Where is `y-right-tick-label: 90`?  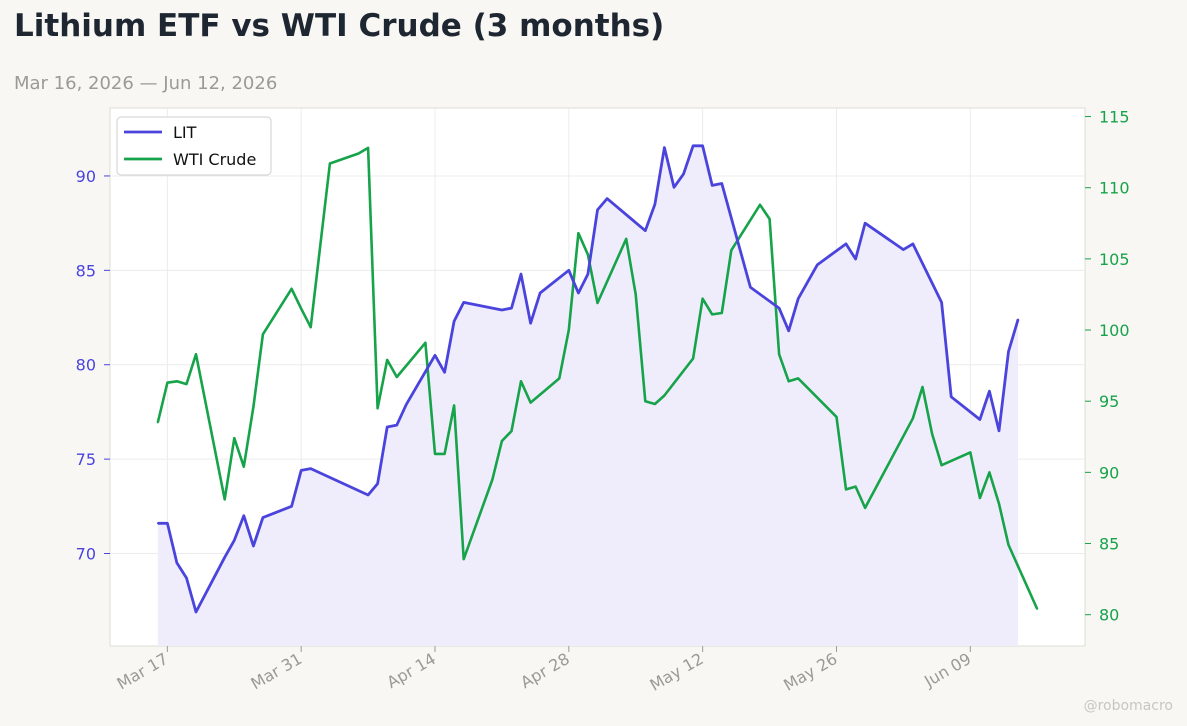
y-right-tick-label: 90 is located at coordinates (1109, 472).